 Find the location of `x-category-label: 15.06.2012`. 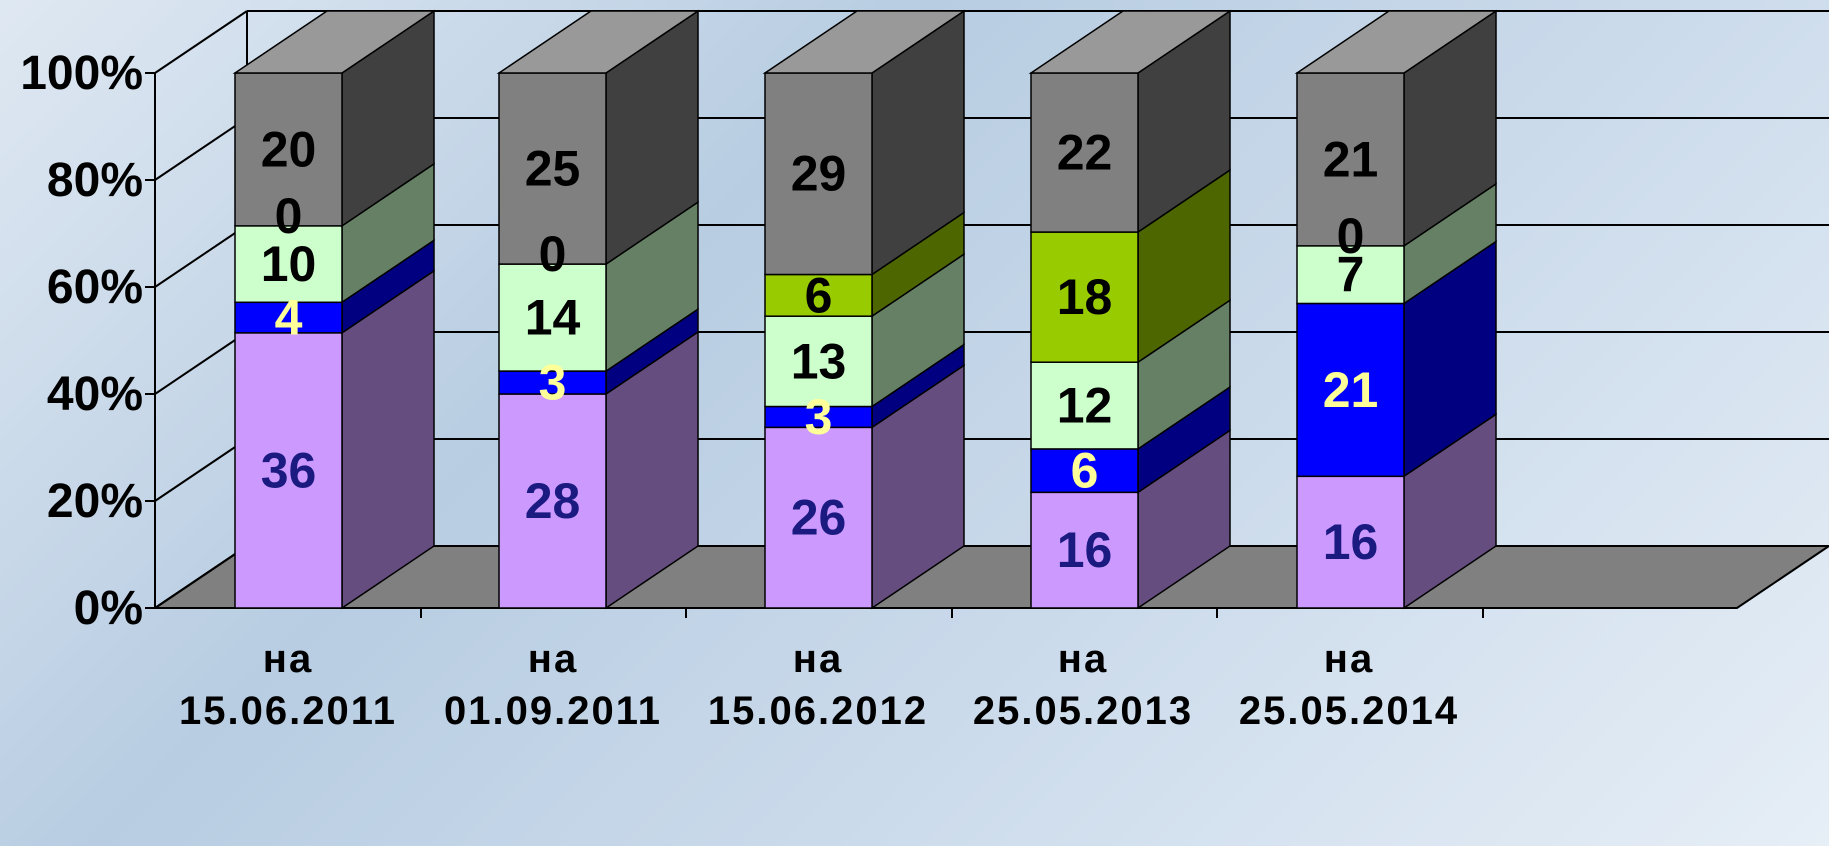

x-category-label: 15.06.2012 is located at coordinates (818, 711).